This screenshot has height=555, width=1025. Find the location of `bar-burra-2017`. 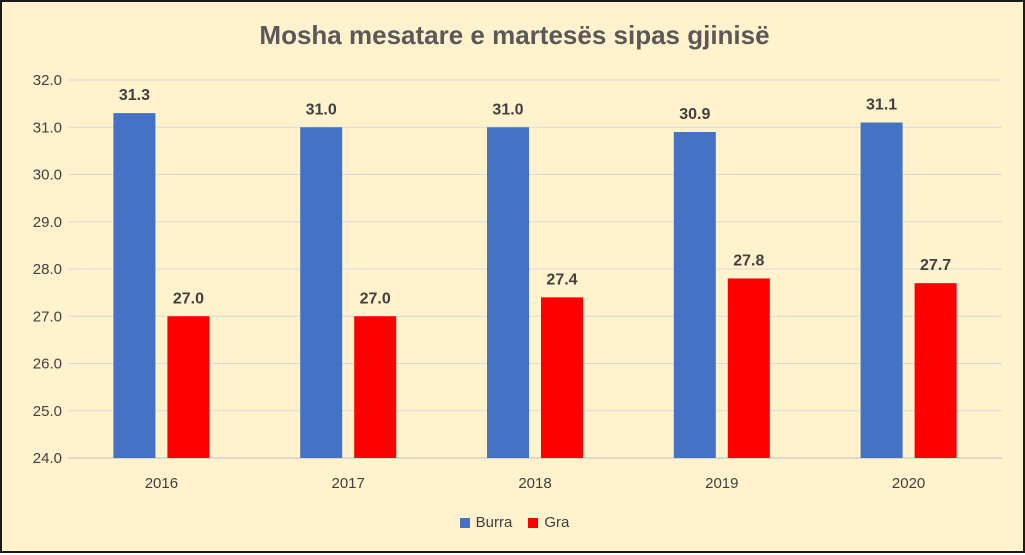

bar-burra-2017 is located at coordinates (321, 292).